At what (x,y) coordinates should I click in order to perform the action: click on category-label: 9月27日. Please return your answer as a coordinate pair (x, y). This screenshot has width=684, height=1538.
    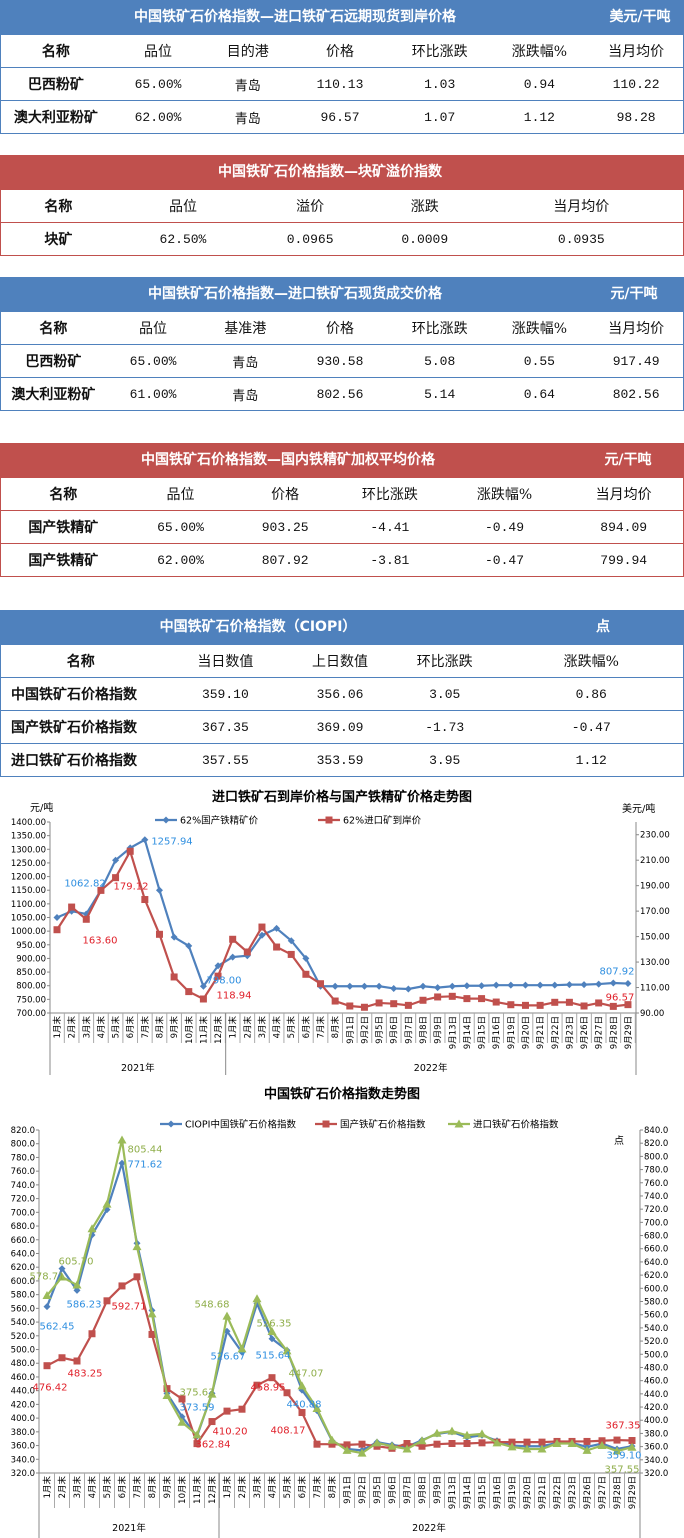
    Looking at the image, I should click on (600, 1032).